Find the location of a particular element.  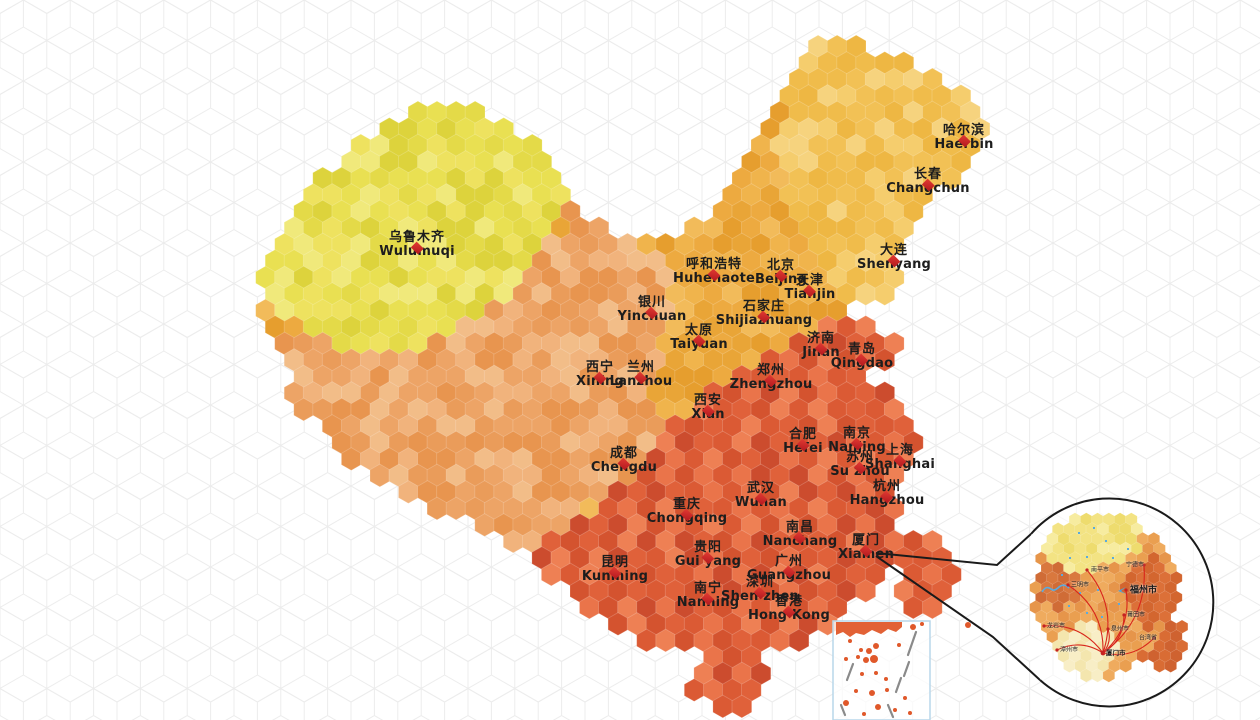

city-name-cn: 深圳 is located at coordinates (760, 582).